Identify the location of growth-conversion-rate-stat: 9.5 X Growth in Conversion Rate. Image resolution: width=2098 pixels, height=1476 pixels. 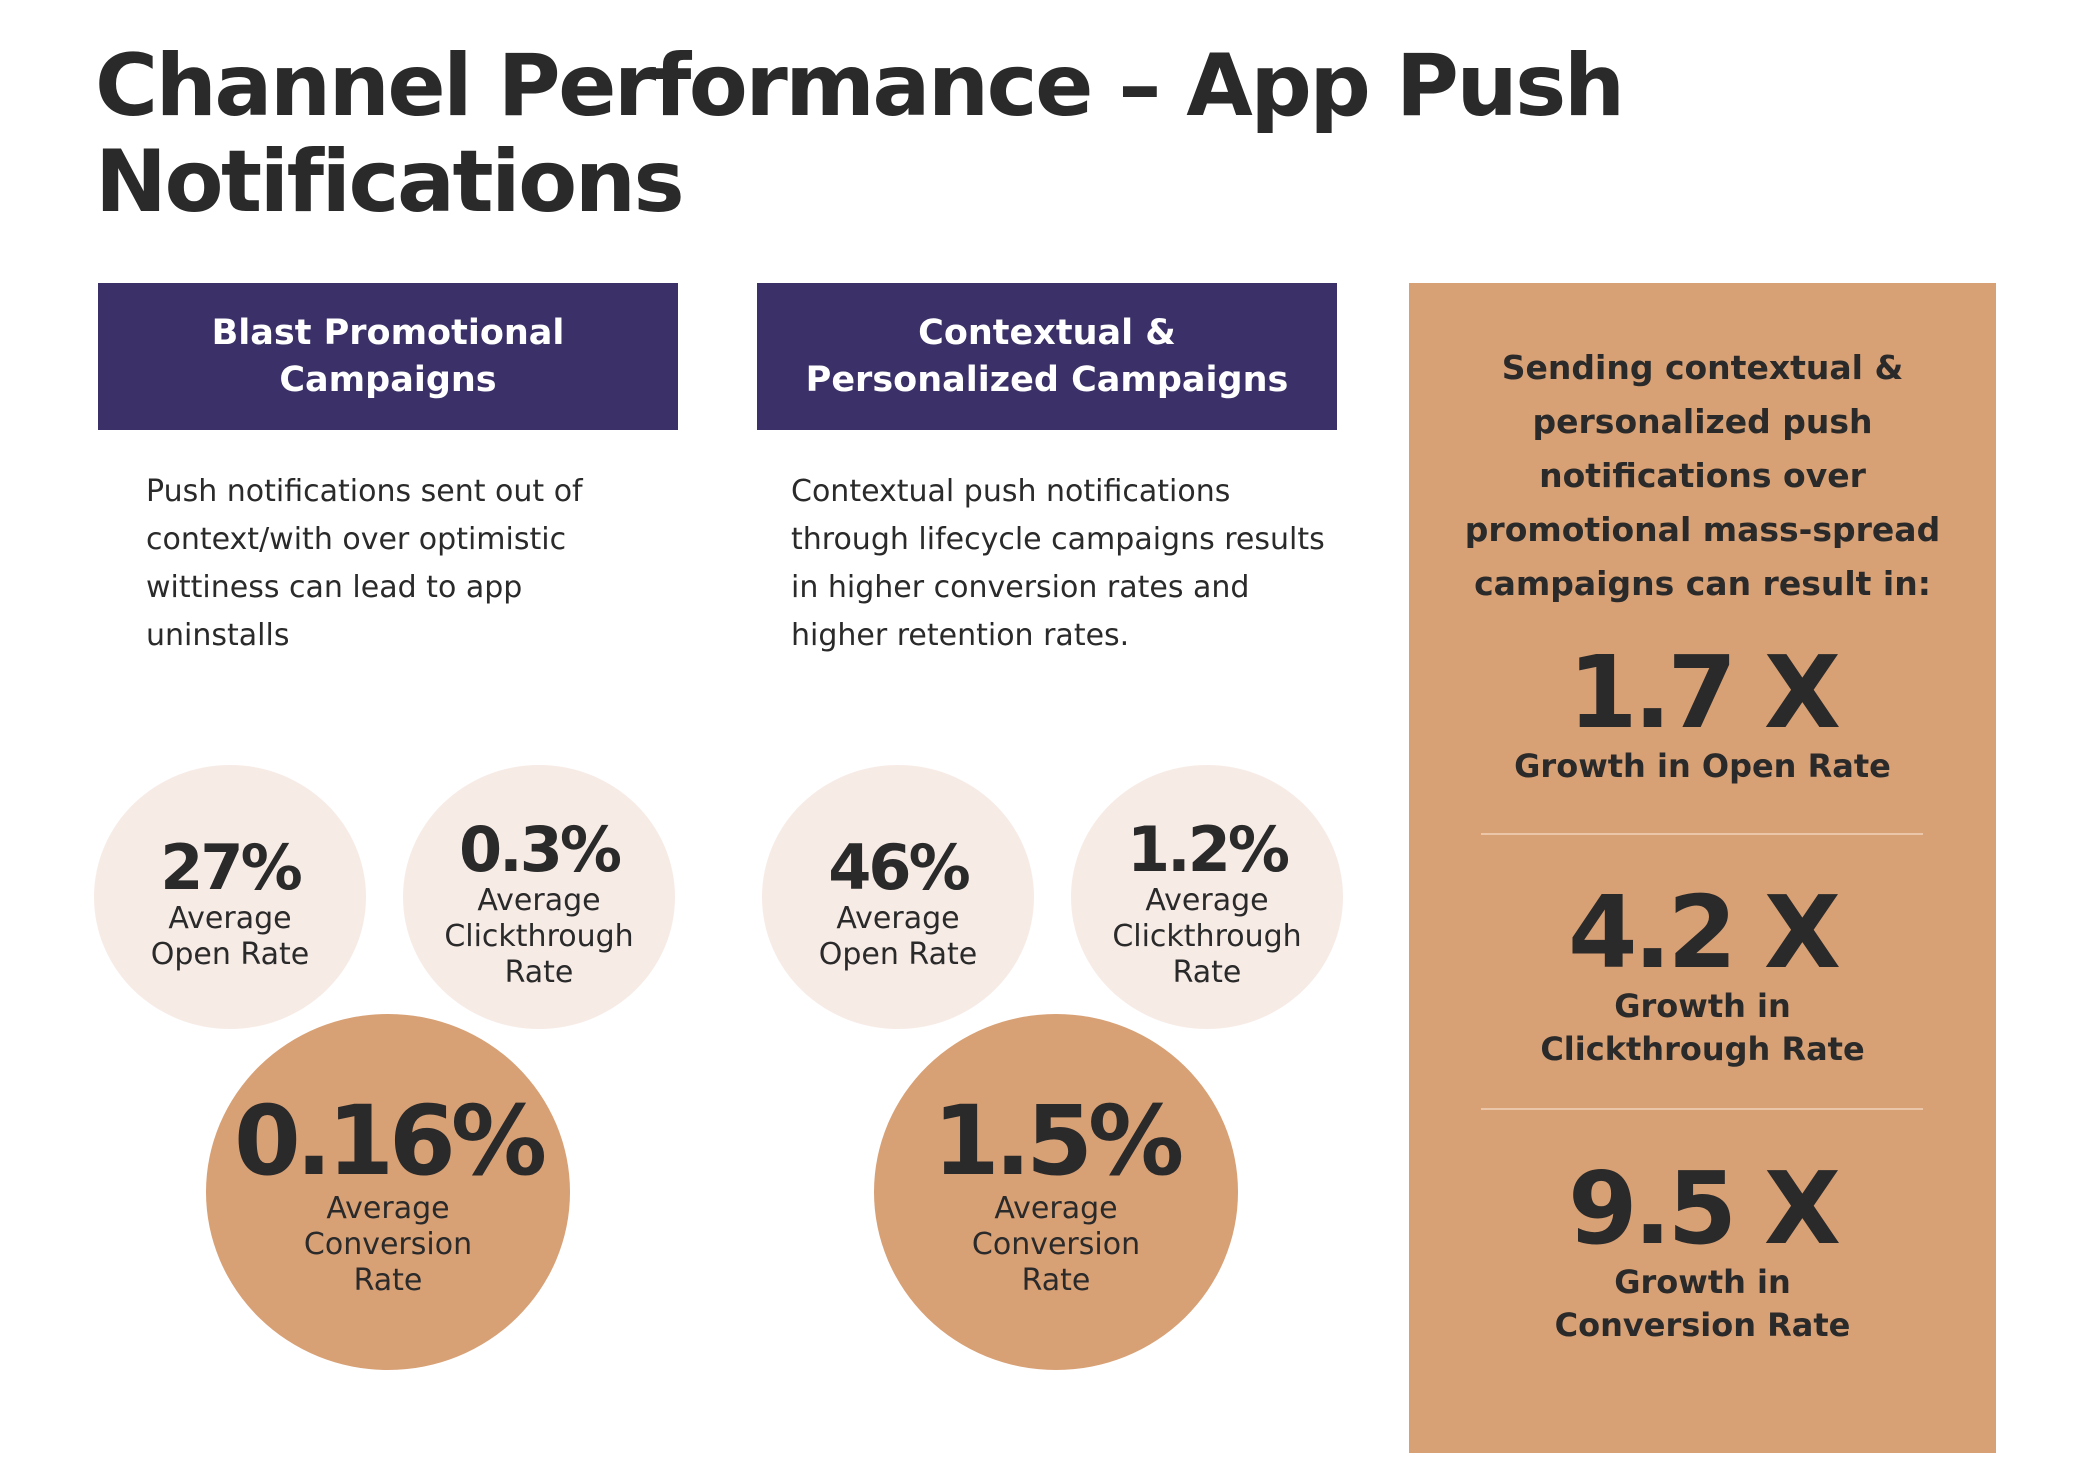
(1702, 1252).